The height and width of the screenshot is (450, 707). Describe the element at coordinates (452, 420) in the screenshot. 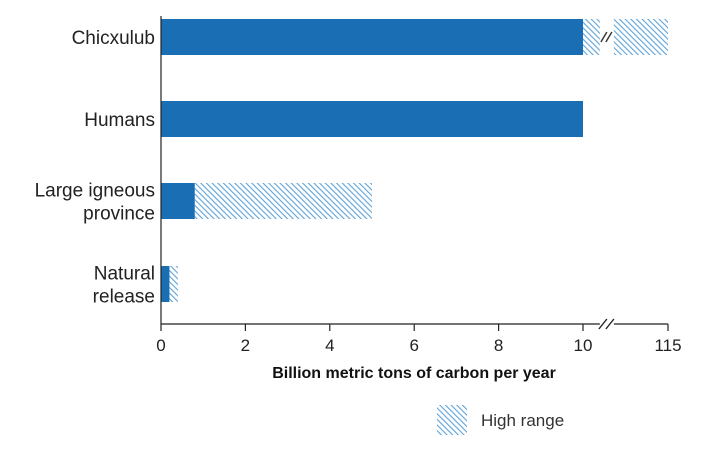

I see `legend-swatch-high-range` at that location.